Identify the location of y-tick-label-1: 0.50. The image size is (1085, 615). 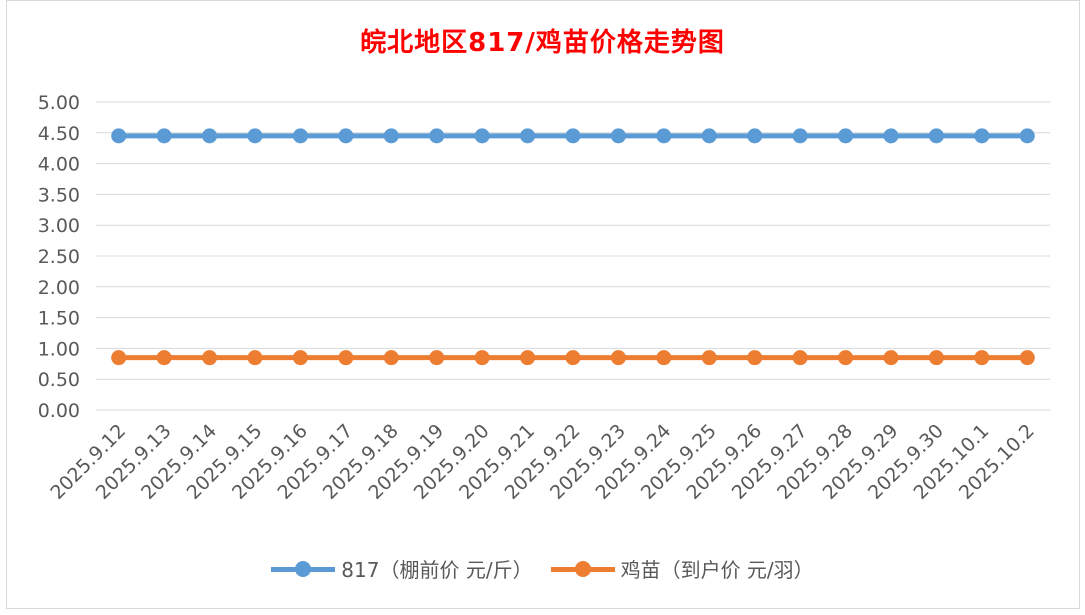
(59, 380).